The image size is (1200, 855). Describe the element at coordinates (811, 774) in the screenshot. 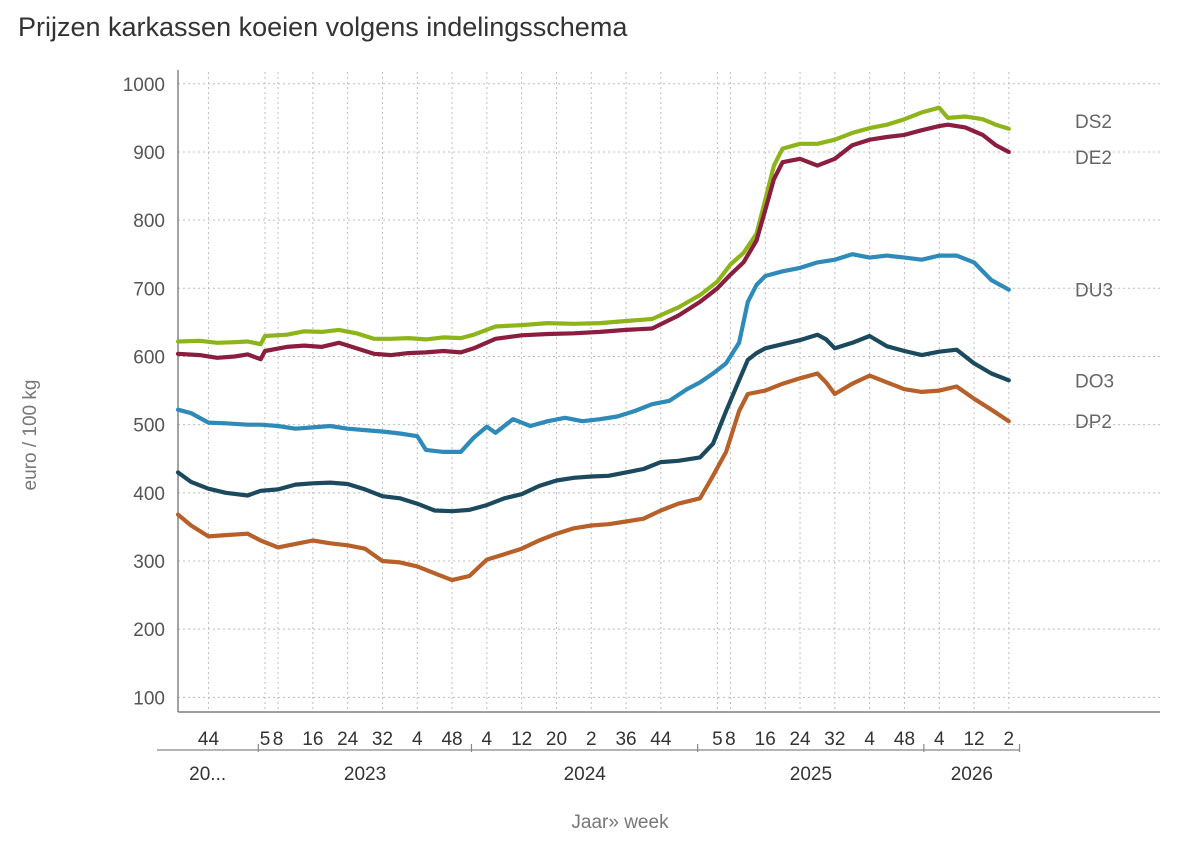

I see `year-label: 2025` at that location.